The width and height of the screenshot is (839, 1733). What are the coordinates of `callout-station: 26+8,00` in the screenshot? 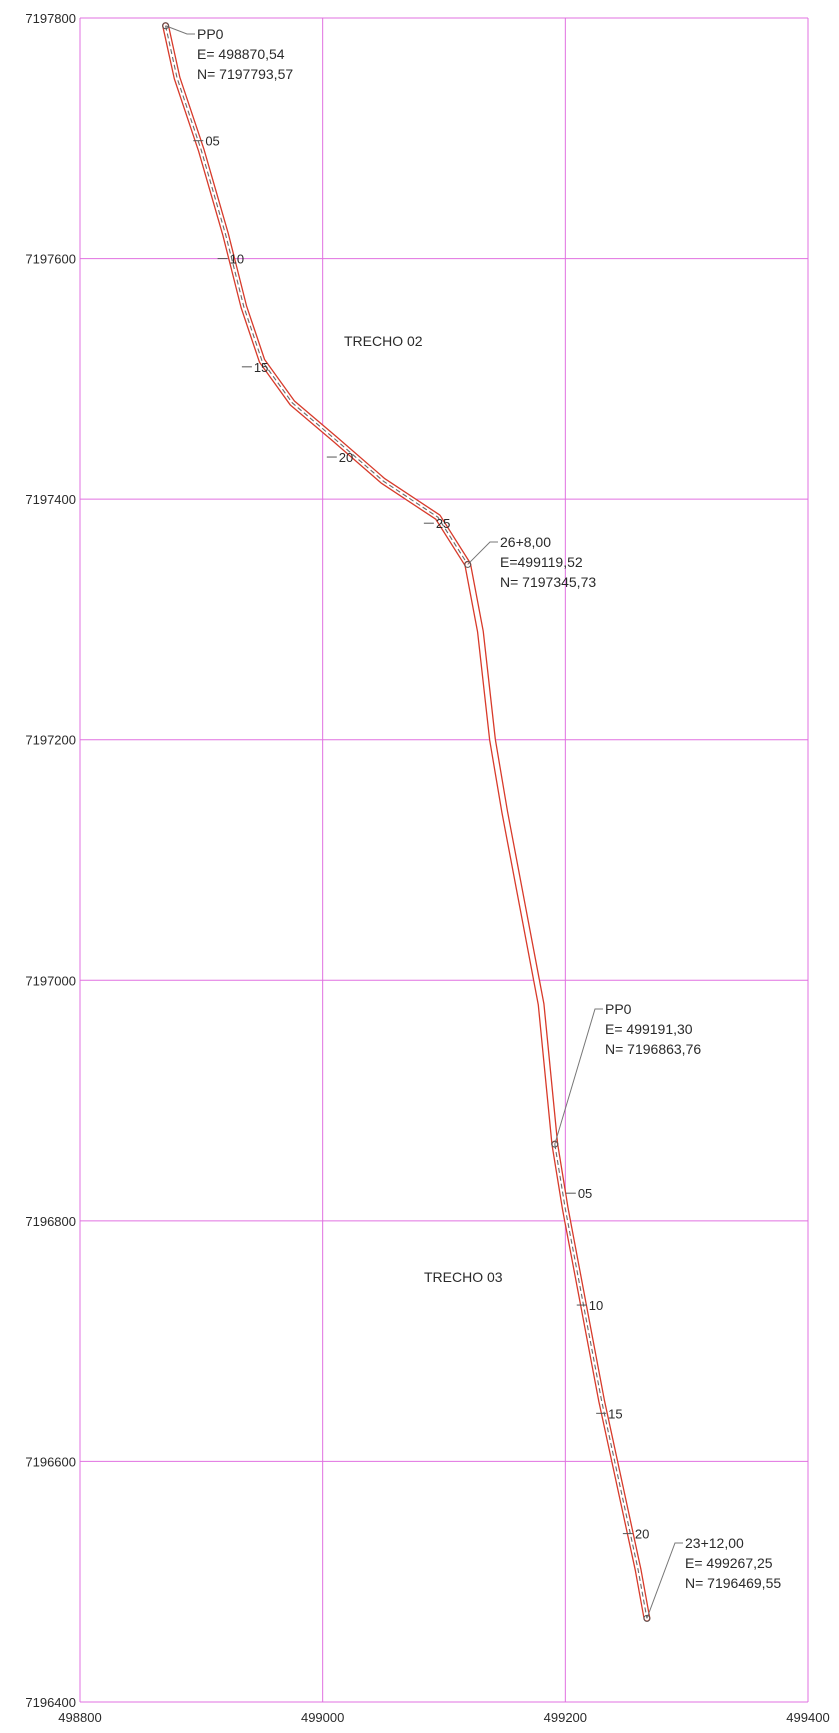 It's located at (525, 542).